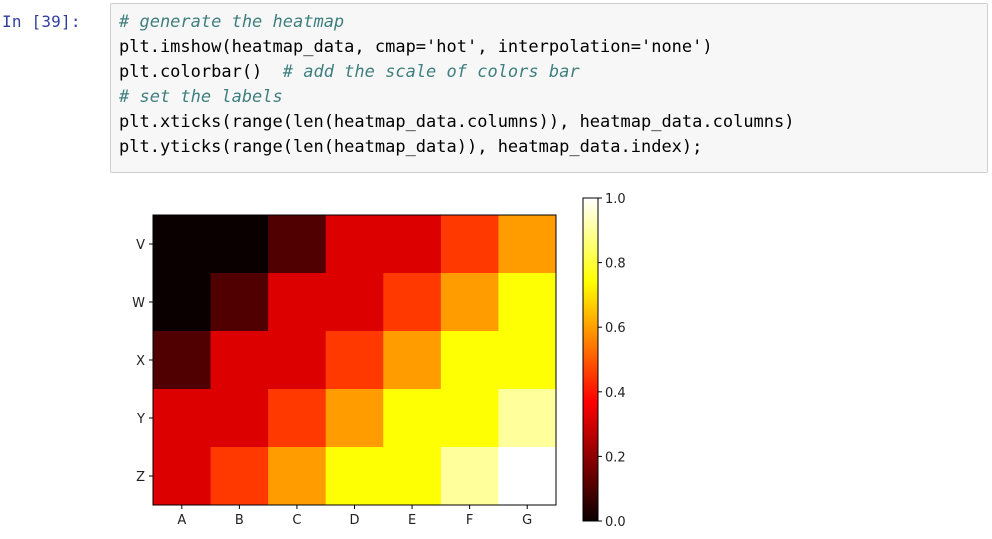 This screenshot has height=539, width=992. Describe the element at coordinates (201, 97) in the screenshot. I see `code-comment: # set the labels` at that location.